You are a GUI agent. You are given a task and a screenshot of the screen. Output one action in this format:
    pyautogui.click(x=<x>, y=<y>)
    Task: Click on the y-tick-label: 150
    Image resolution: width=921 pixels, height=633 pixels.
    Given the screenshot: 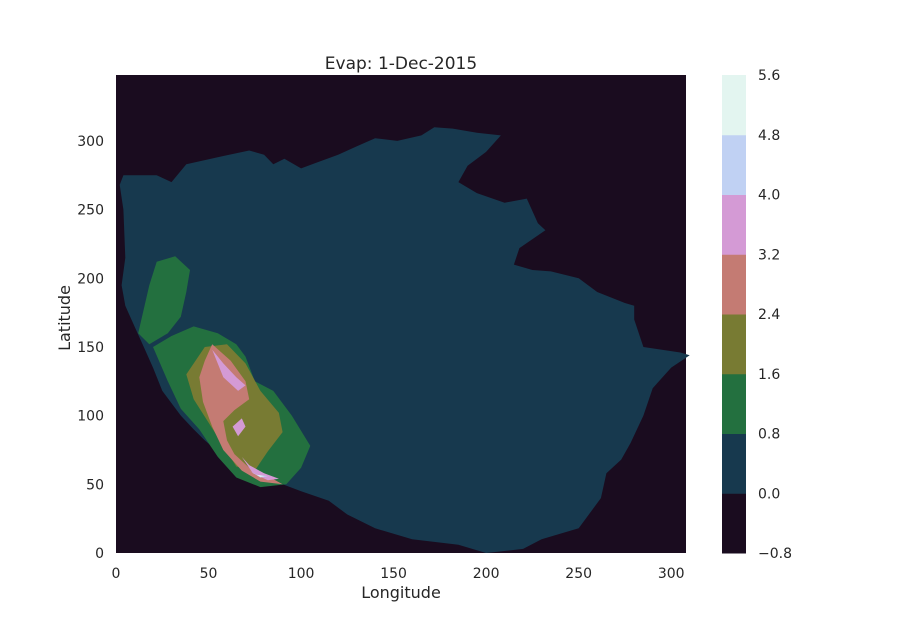 What is the action you would take?
    pyautogui.click(x=90, y=348)
    